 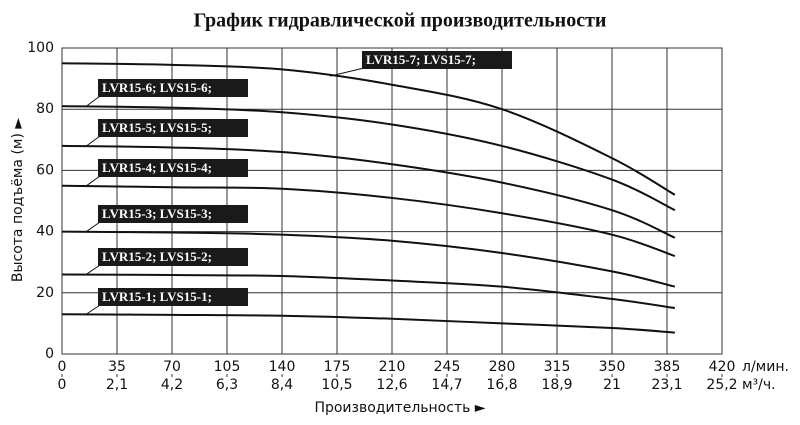 I want to click on x-axis-label: Производительность ►, so click(x=399, y=408).